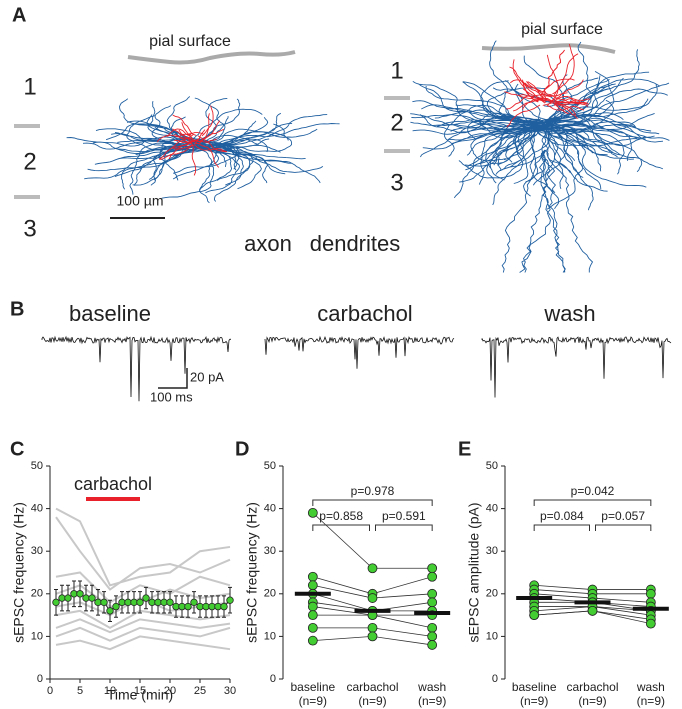  Describe the element at coordinates (207, 376) in the screenshot. I see `scale-label: 20 pA` at that location.